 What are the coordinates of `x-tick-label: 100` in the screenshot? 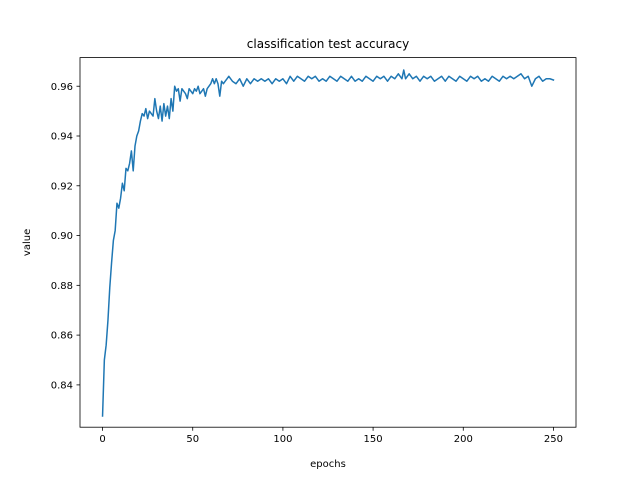 It's located at (282, 439).